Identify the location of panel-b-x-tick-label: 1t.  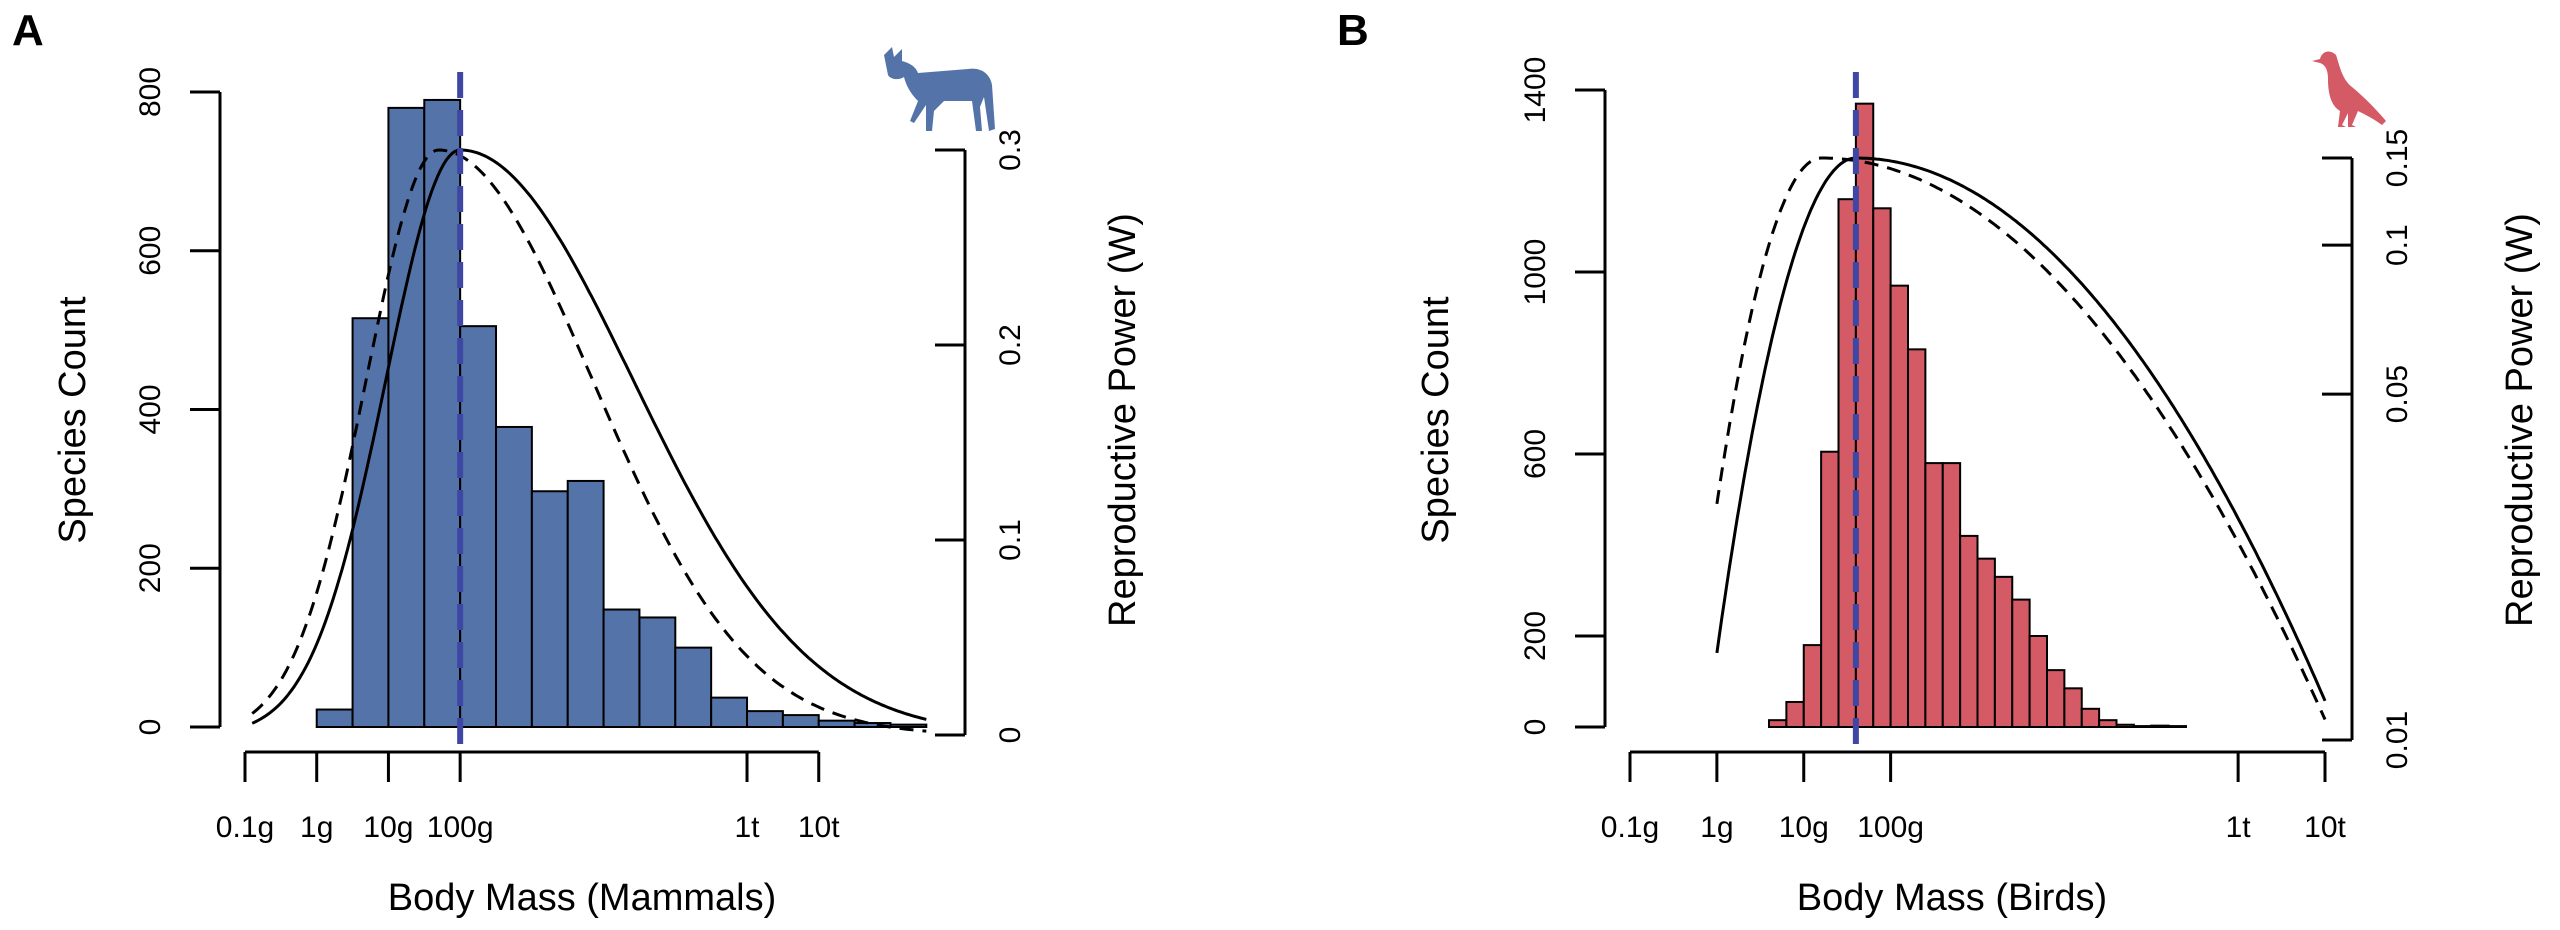
(2239, 827).